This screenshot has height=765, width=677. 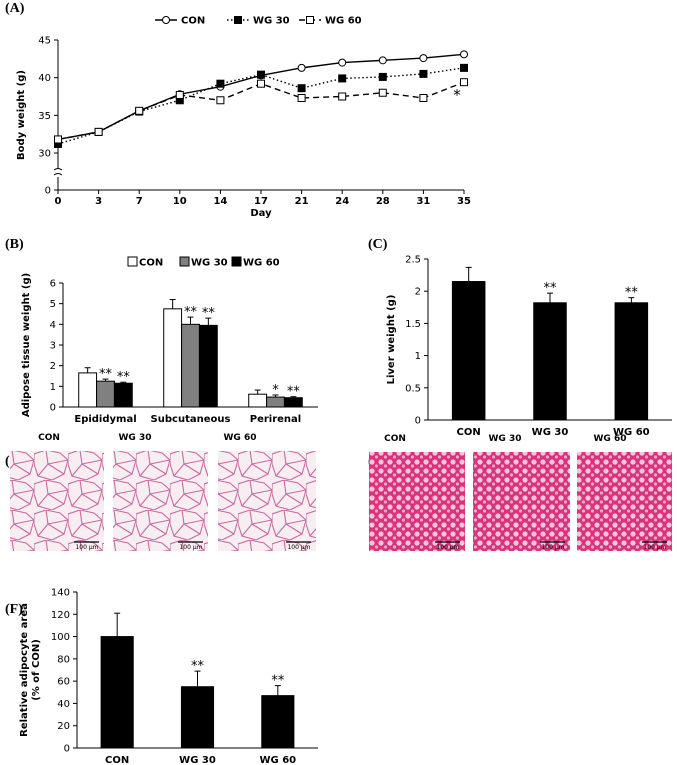 What do you see at coordinates (60, 593) in the screenshot?
I see `y-tick-label: 140` at bounding box center [60, 593].